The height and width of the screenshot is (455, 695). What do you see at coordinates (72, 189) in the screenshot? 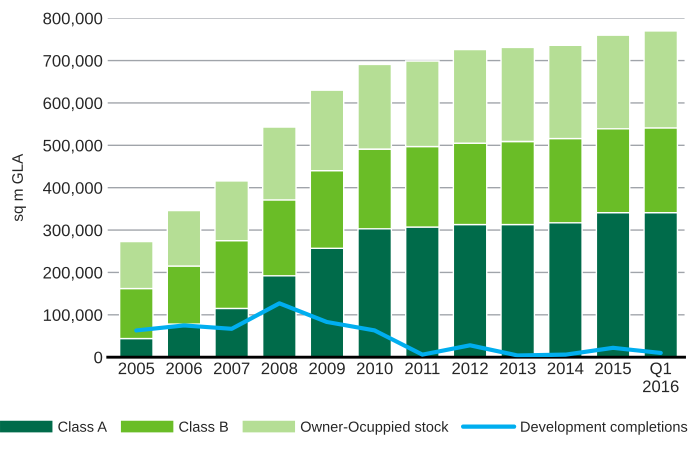
I see `y-tick-label: 400,000` at bounding box center [72, 189].